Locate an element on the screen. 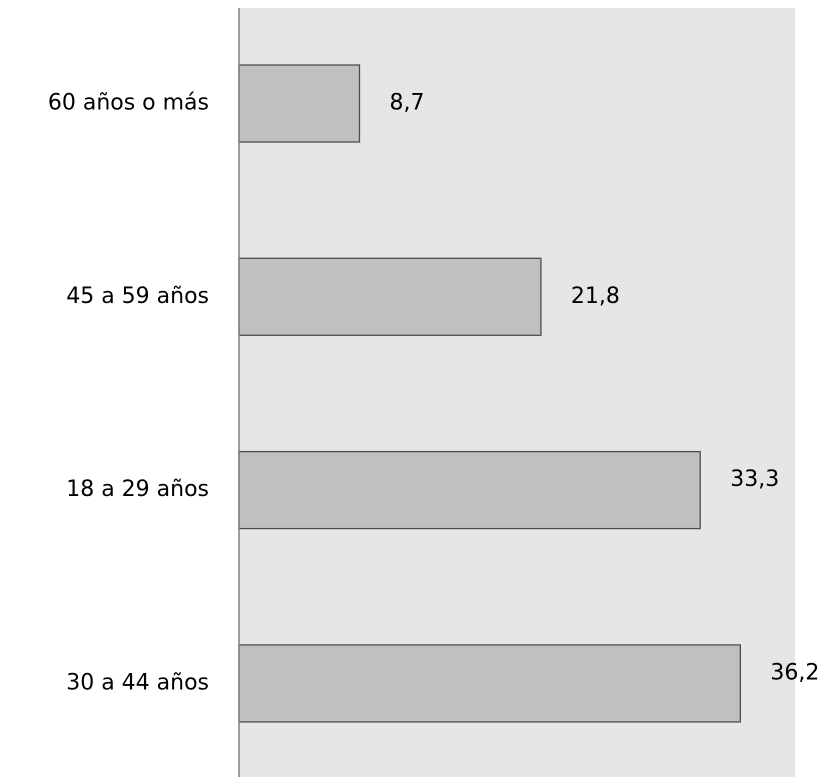 The height and width of the screenshot is (777, 829). category-label-1: 60 años o más is located at coordinates (128, 103).